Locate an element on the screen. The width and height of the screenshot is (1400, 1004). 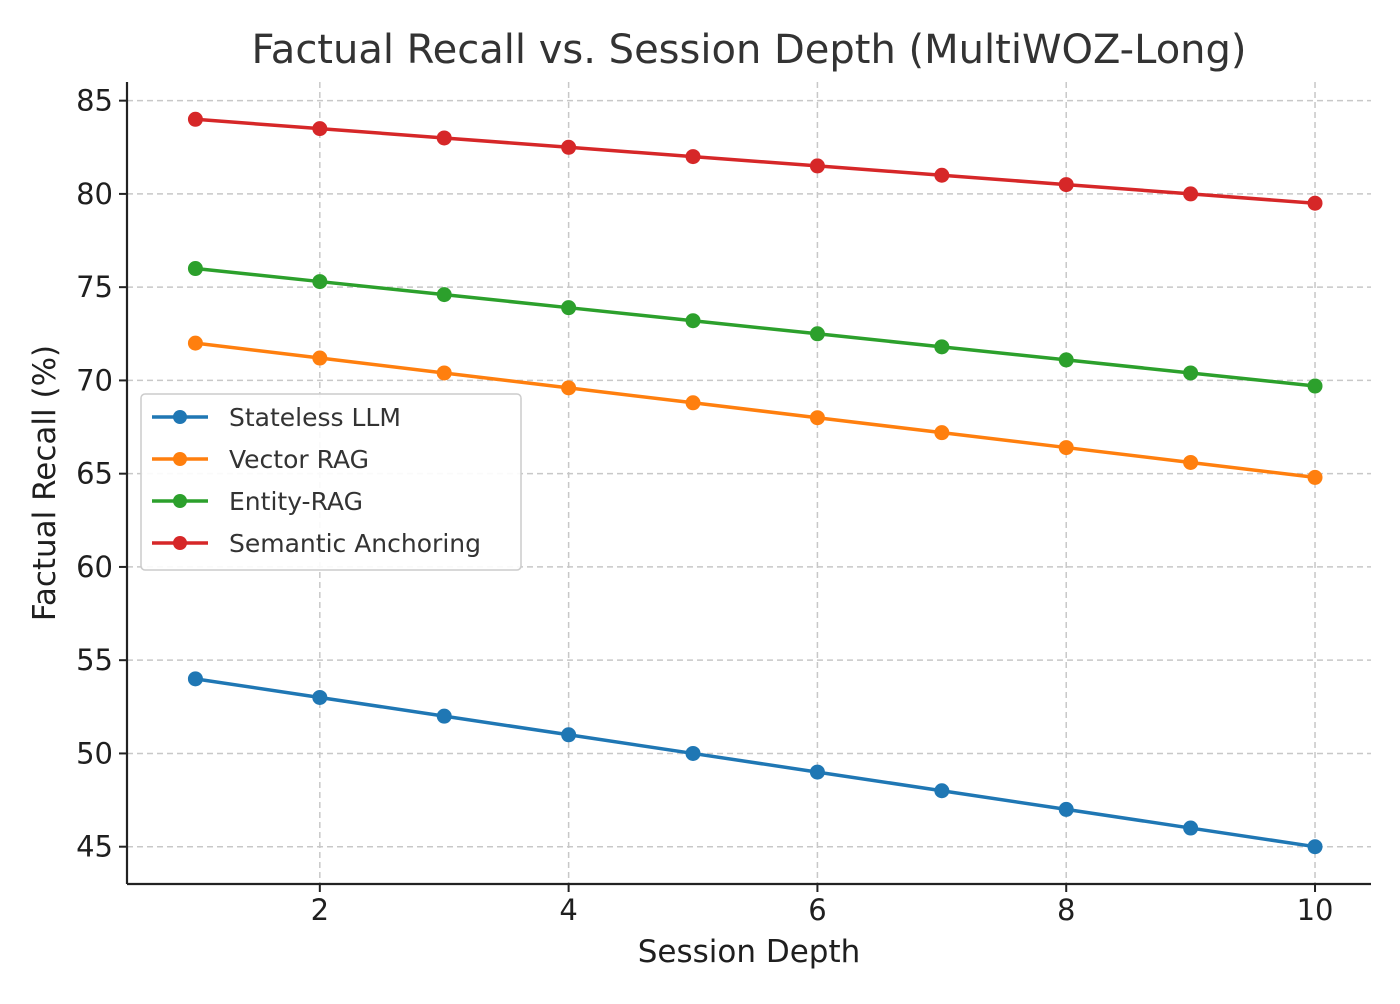
legend-item-entity-rag: Entity-RAG is located at coordinates (257, 501).